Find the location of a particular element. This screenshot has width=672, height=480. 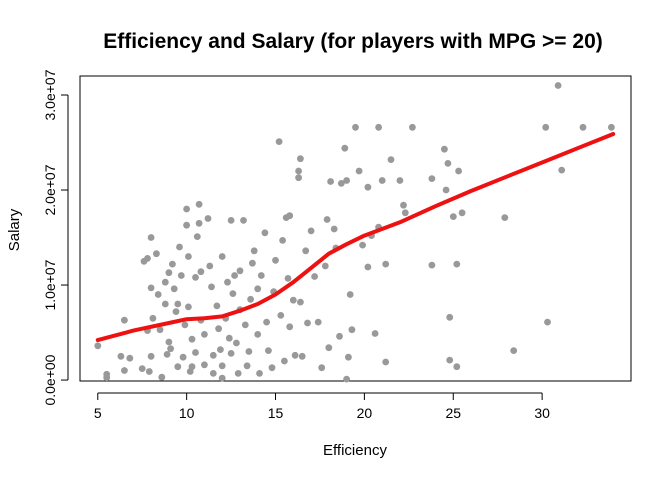

x-tick-label: 30 is located at coordinates (542, 413).